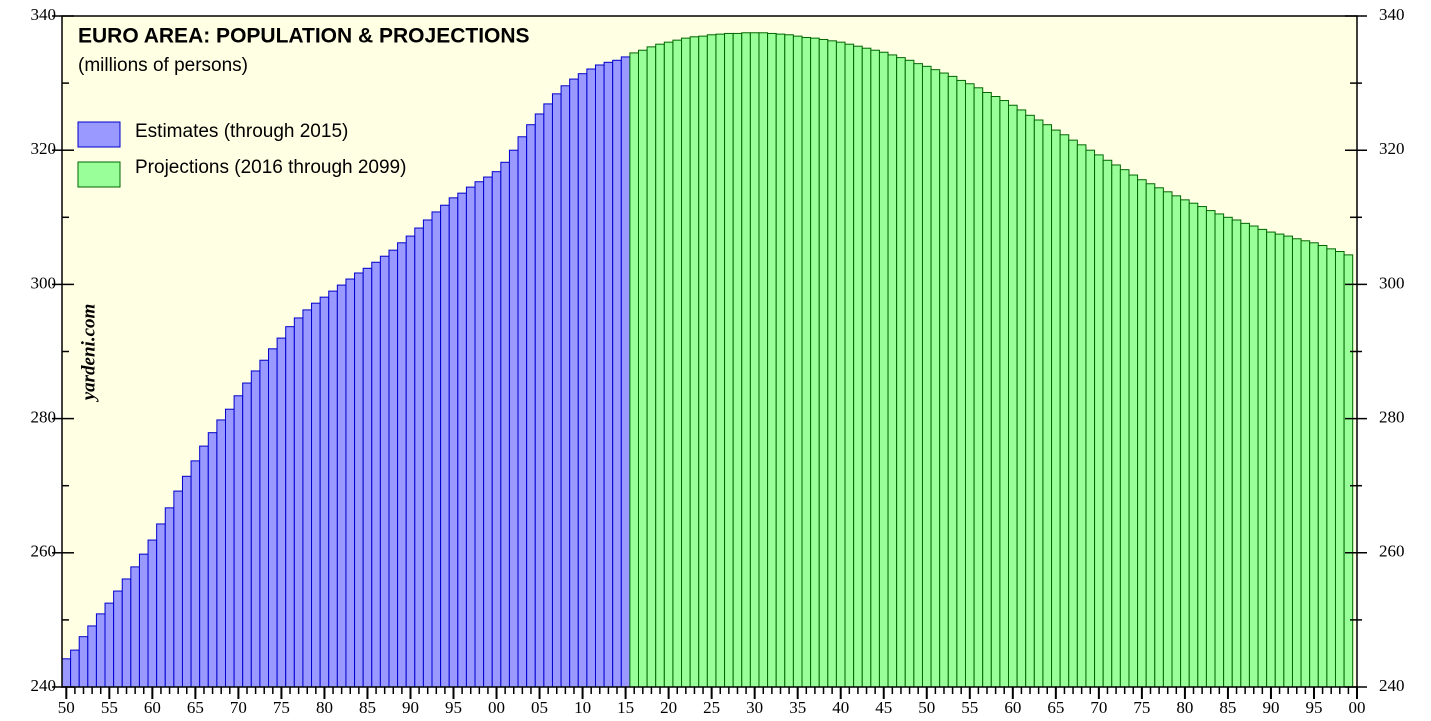 This screenshot has width=1431, height=721. I want to click on x-tick-label: 05, so click(539, 707).